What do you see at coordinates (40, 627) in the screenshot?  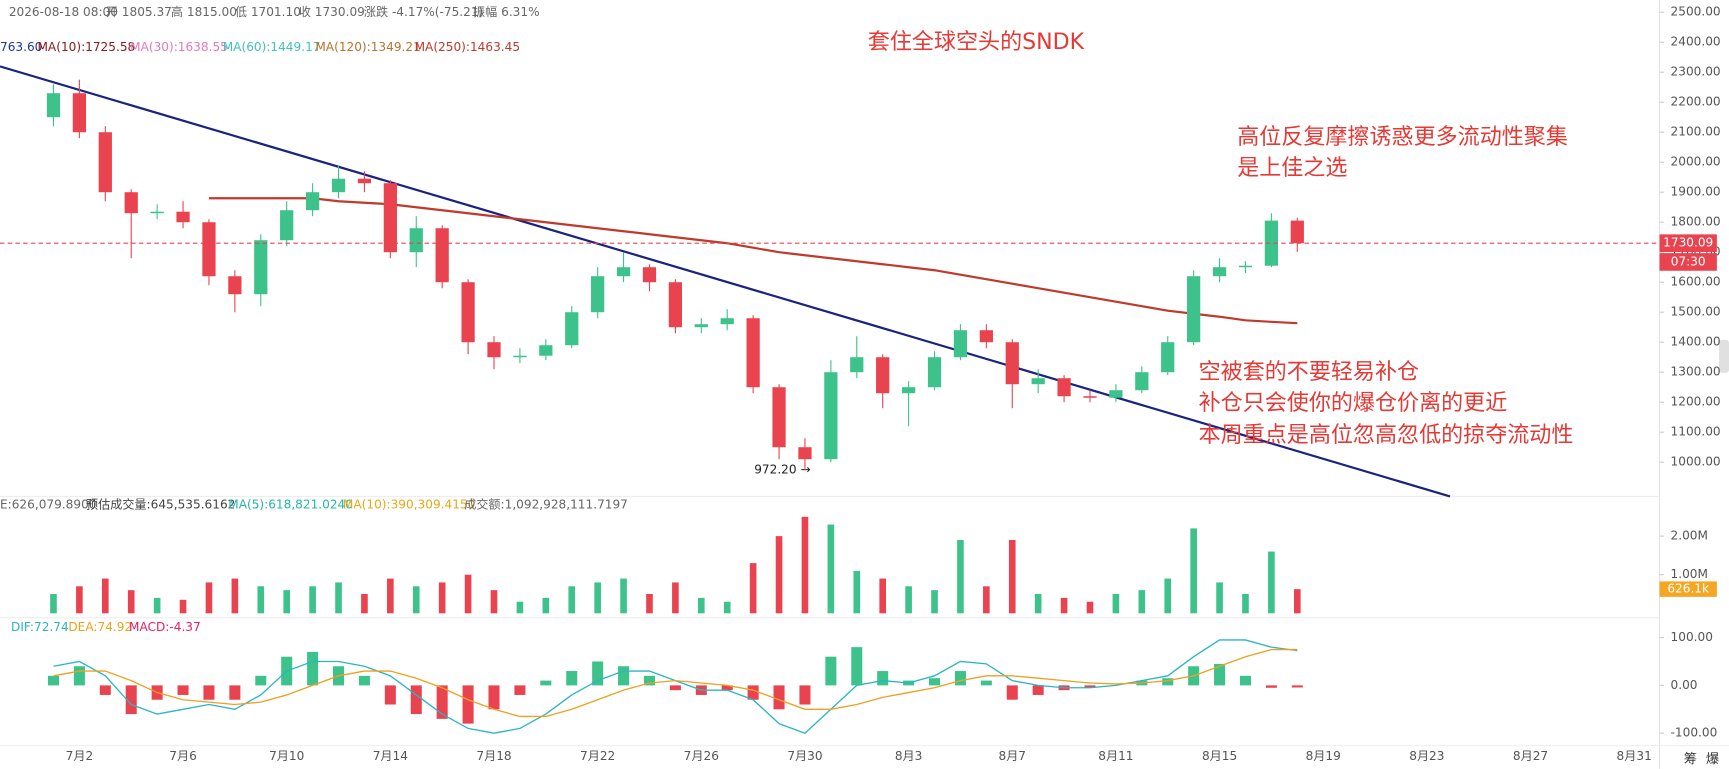 I see `macd-legend: DIF:72.74` at bounding box center [40, 627].